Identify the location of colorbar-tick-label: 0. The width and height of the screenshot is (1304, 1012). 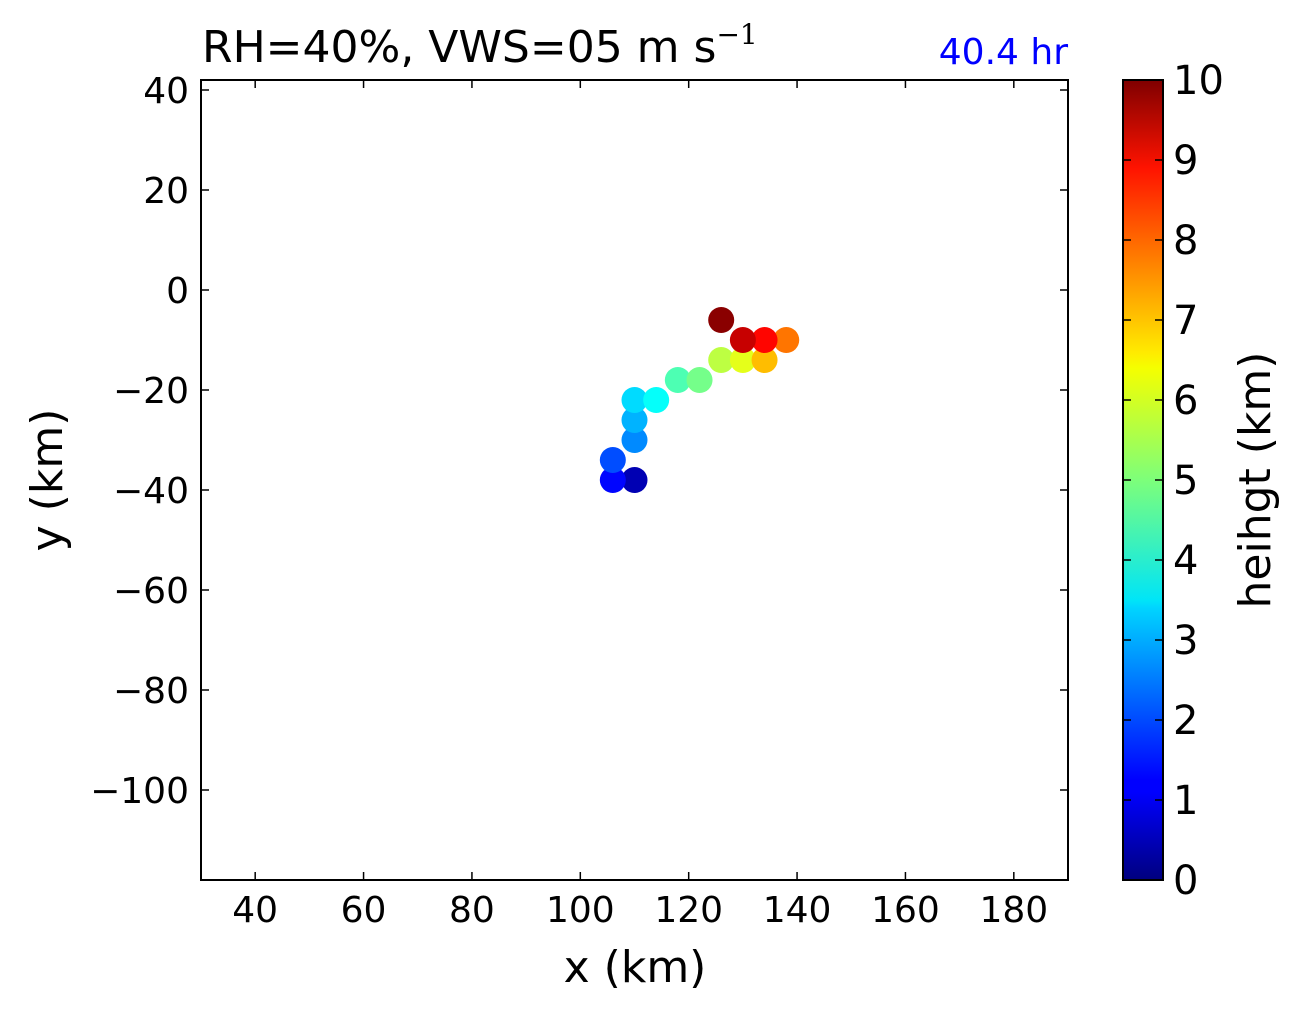
(1185, 881).